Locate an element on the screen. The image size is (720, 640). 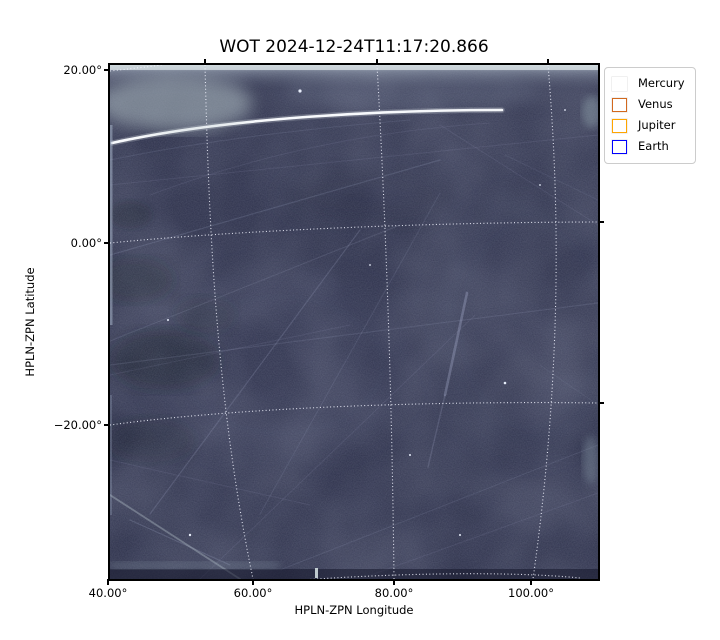
grid-lat-minus20 is located at coordinates (354, 414).